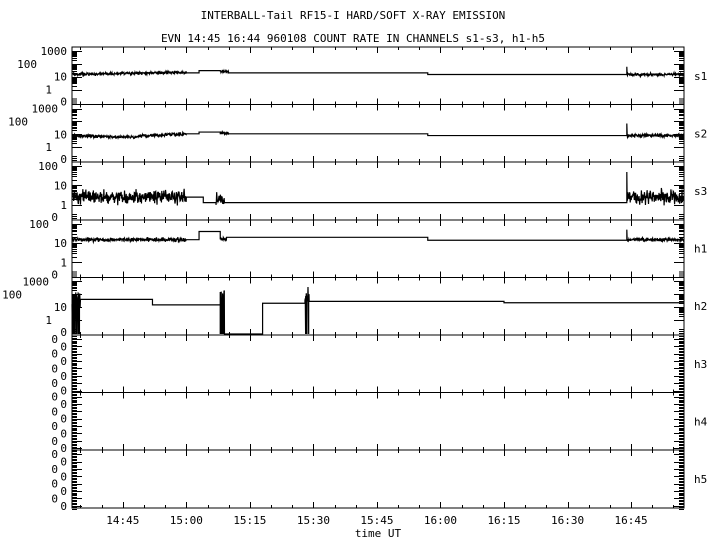 The image size is (720, 550). Describe the element at coordinates (700, 76) in the screenshot. I see `channel-label-s1: s1` at that location.